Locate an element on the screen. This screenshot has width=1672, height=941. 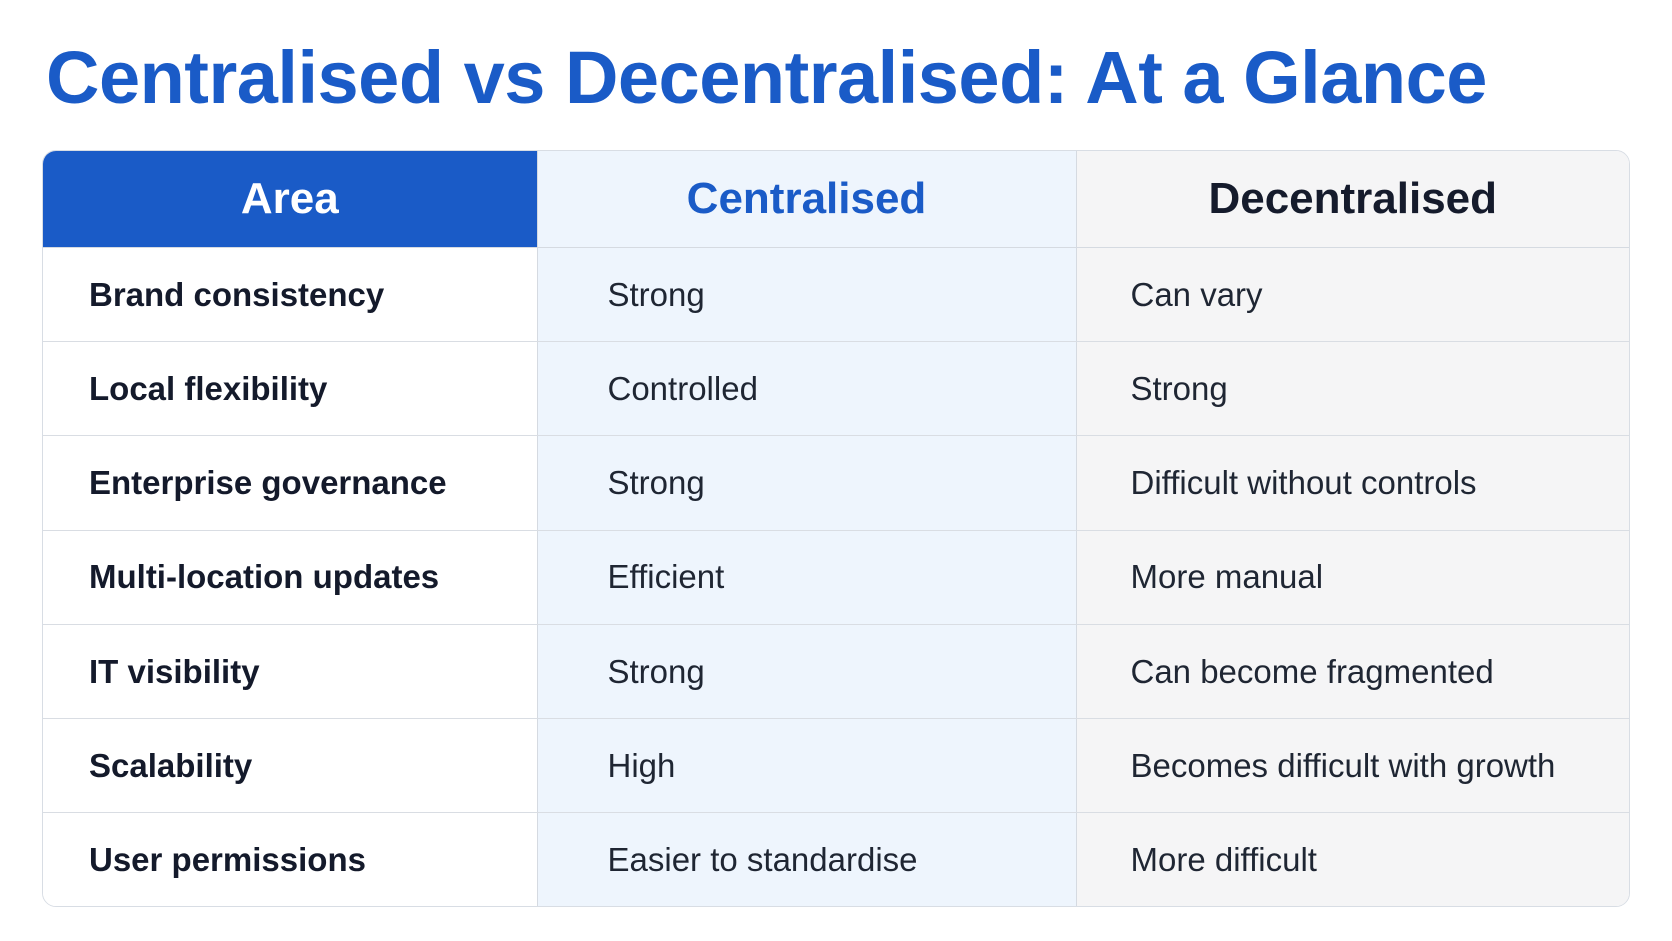
row-decentralised-cell: Can become fragmented is located at coordinates (1352, 672).